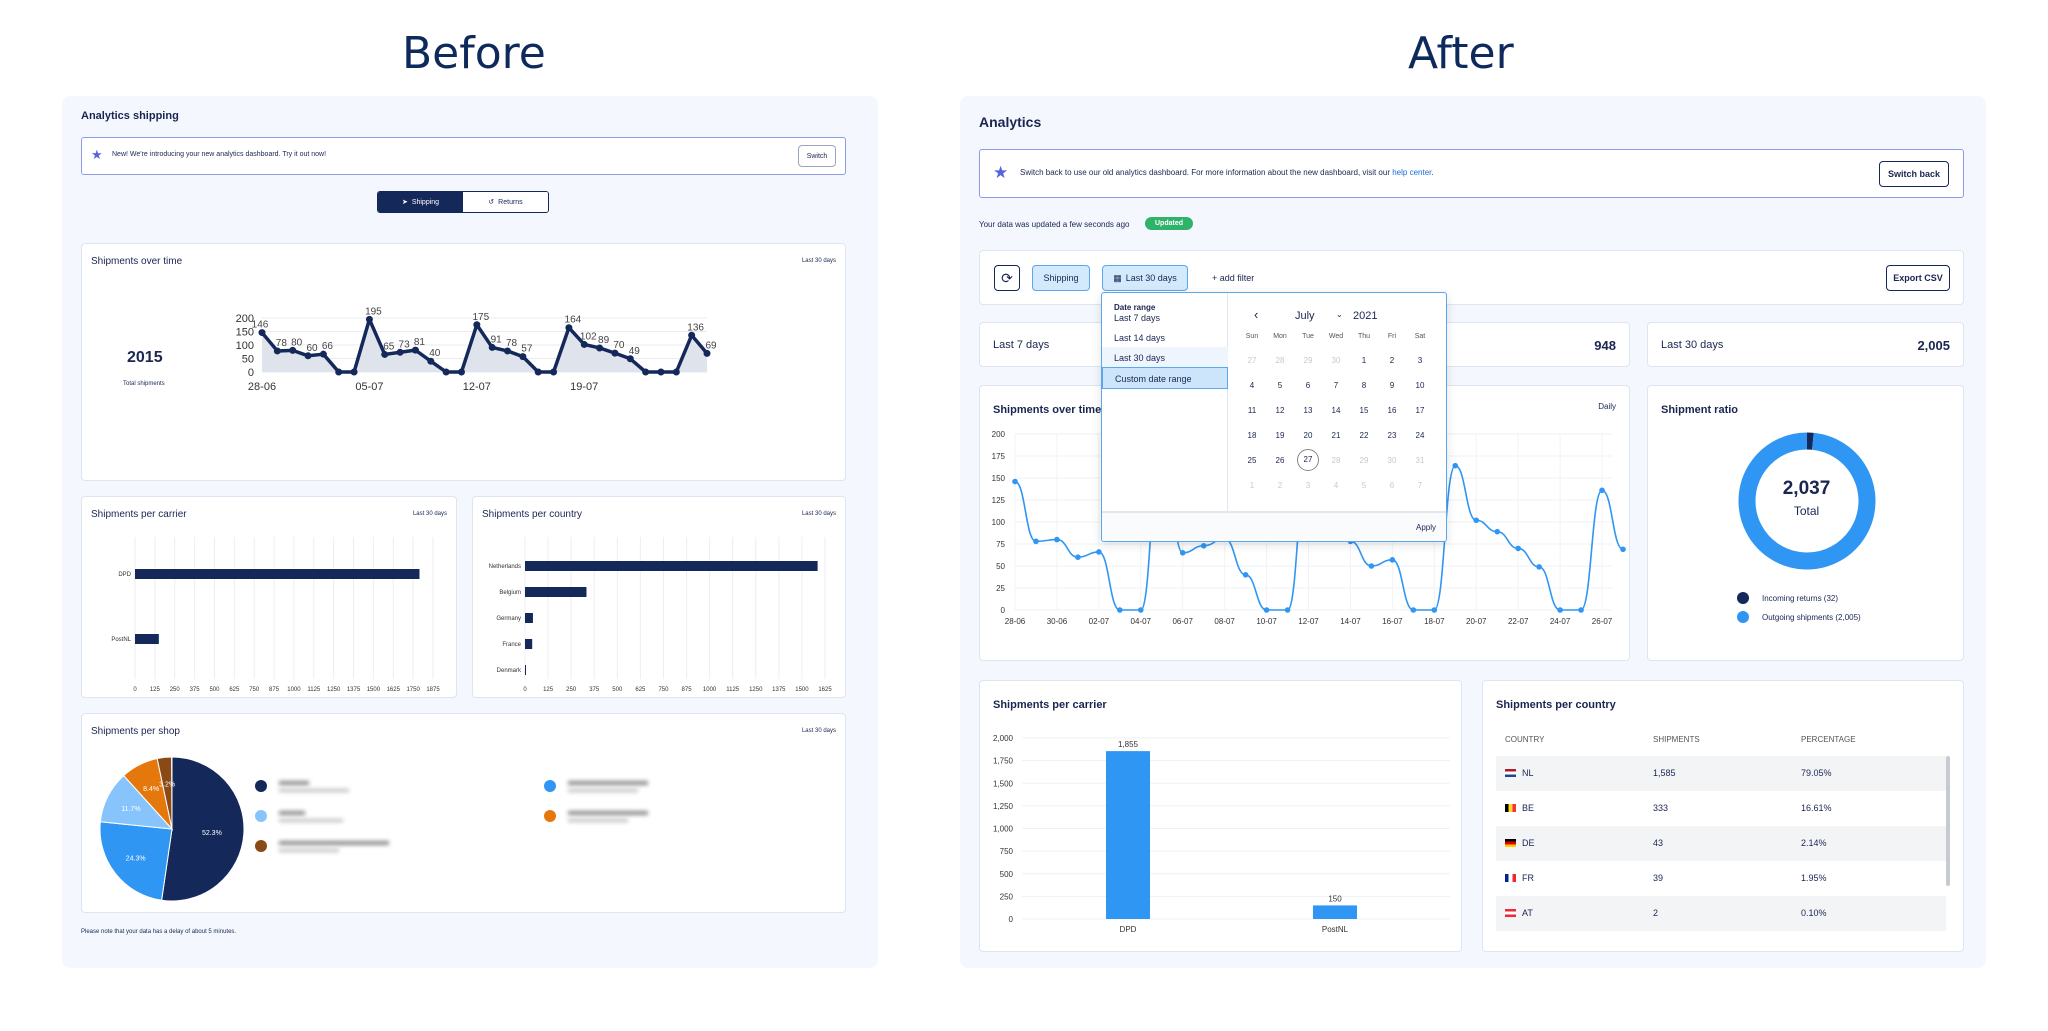 This screenshot has width=2048, height=1031. Describe the element at coordinates (1664, 773) in the screenshot. I see `table-cell: 1,585` at that location.